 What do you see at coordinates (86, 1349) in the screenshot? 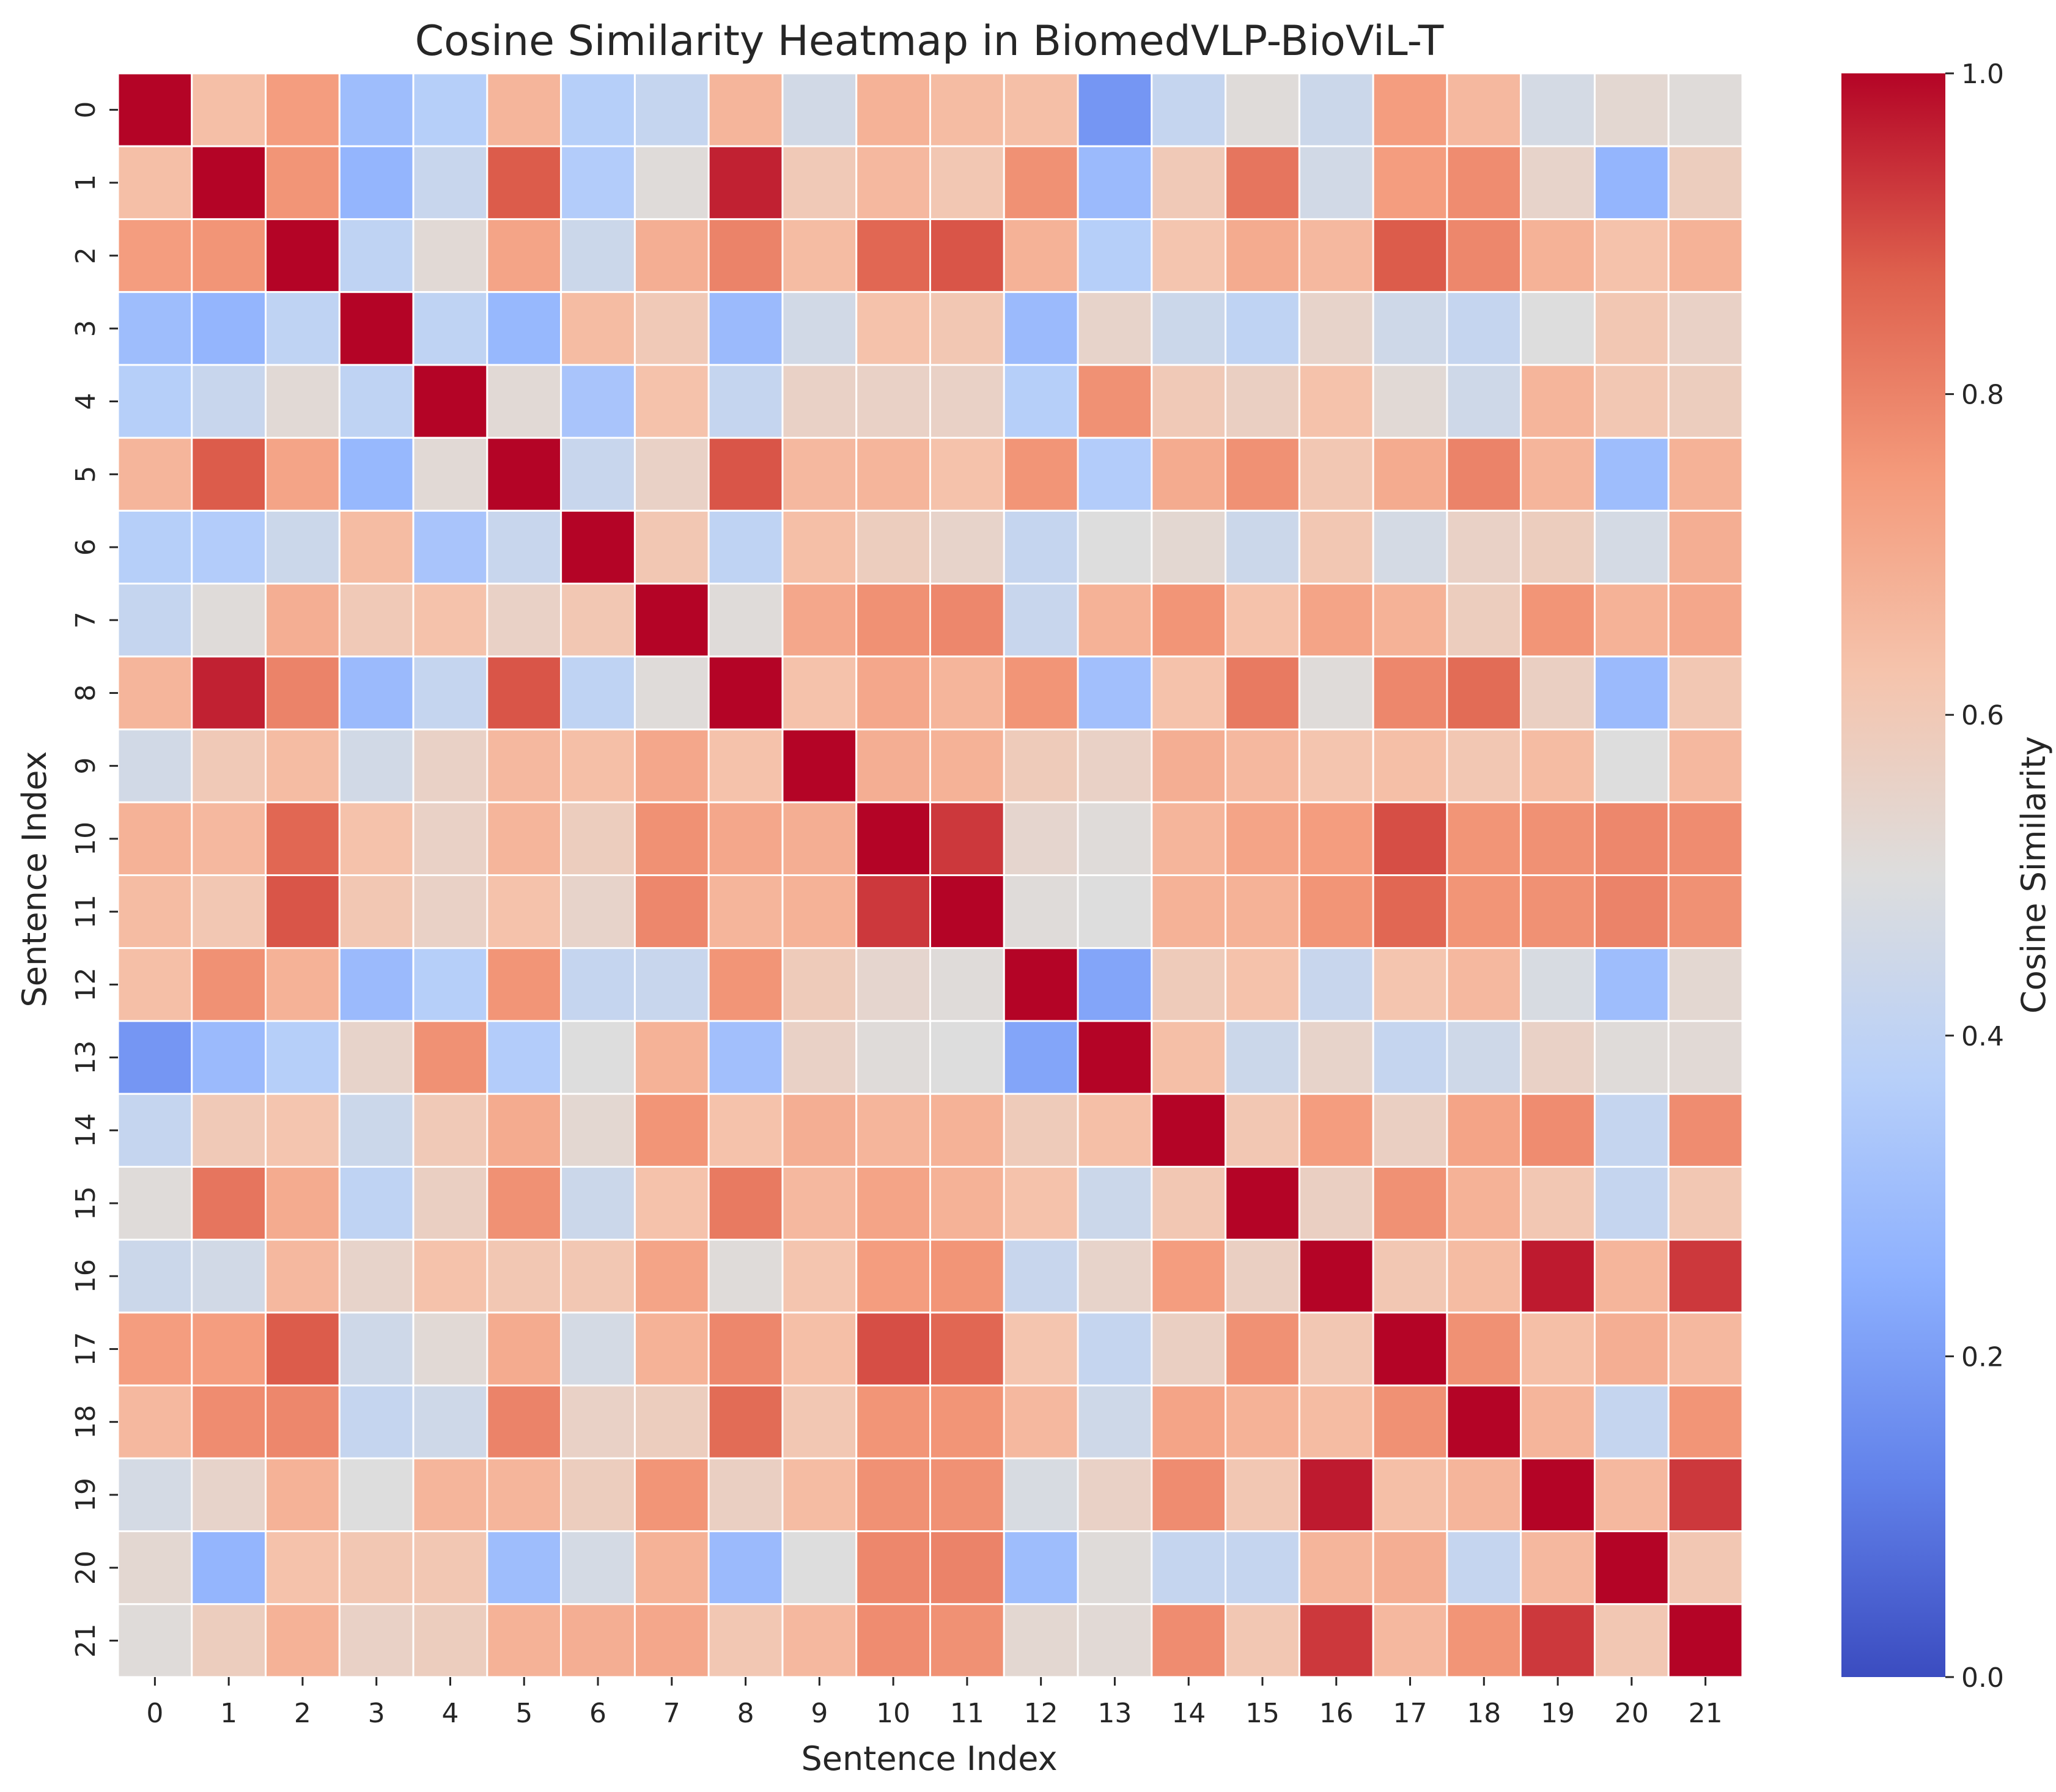
I see `y-tick-label: 17` at bounding box center [86, 1349].